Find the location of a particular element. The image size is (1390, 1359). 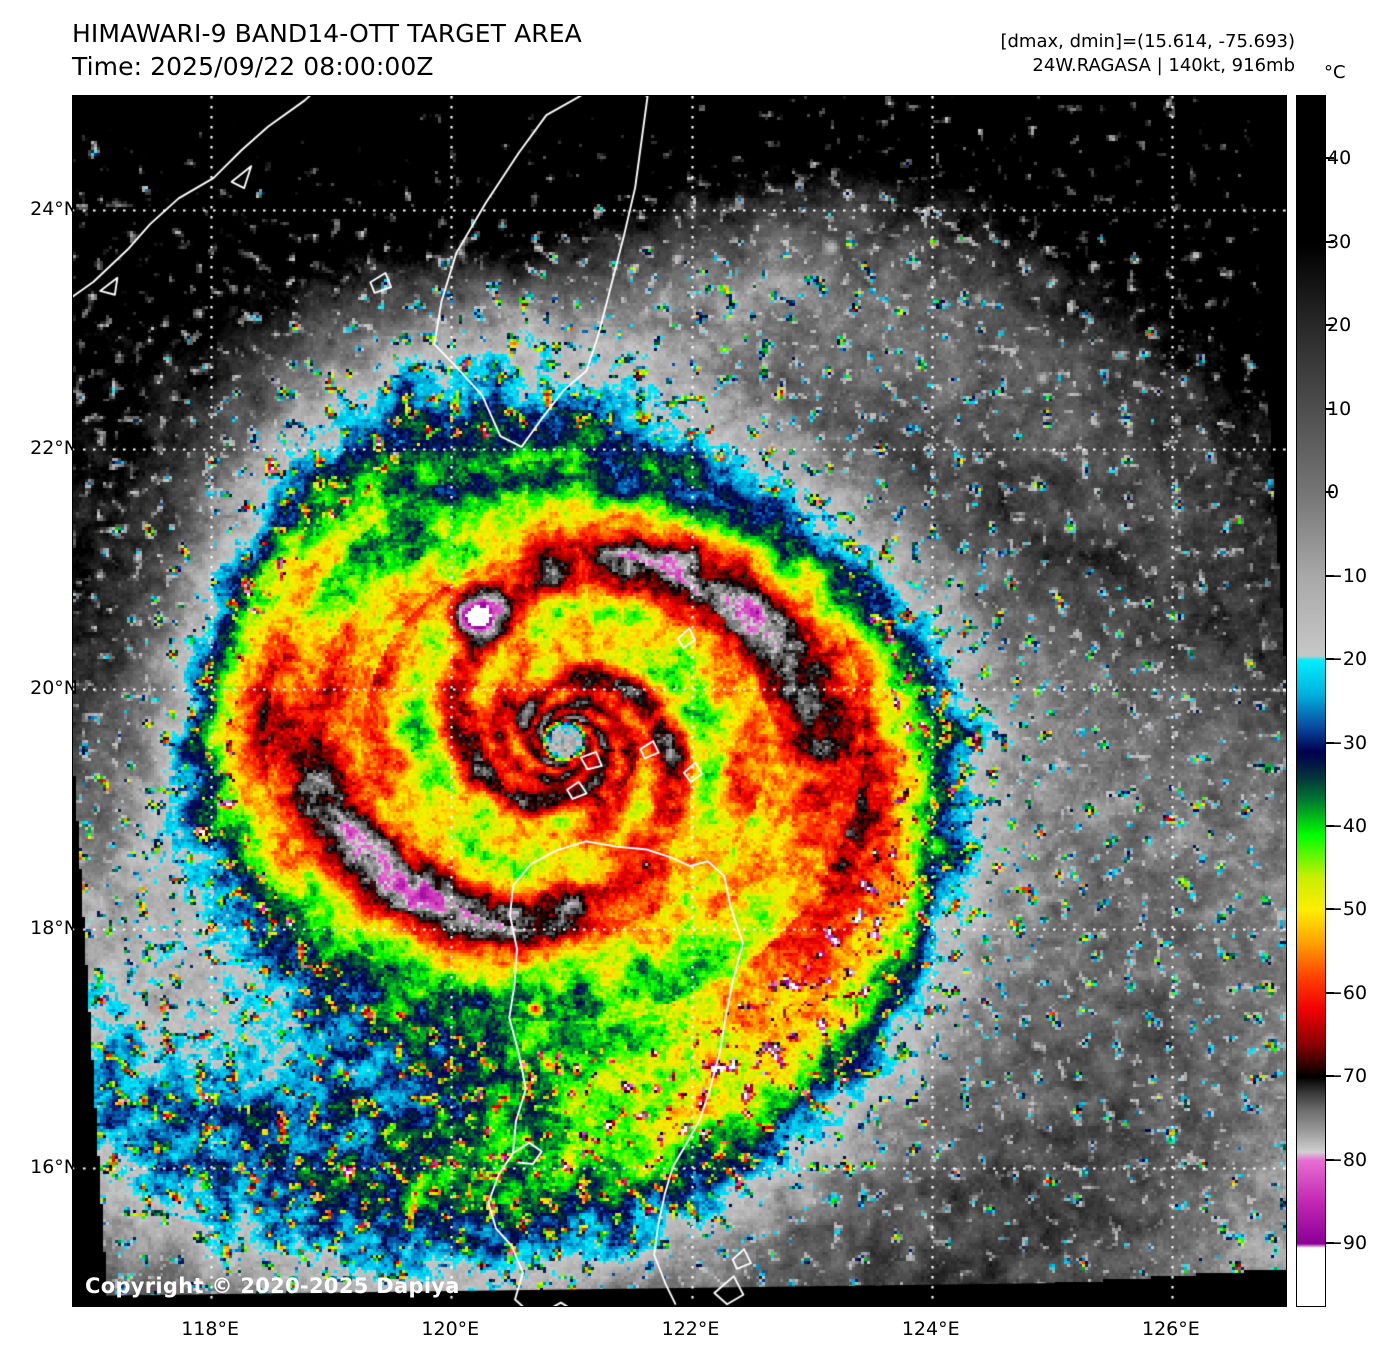

y-tick-label: 20°N is located at coordinates (54, 688).